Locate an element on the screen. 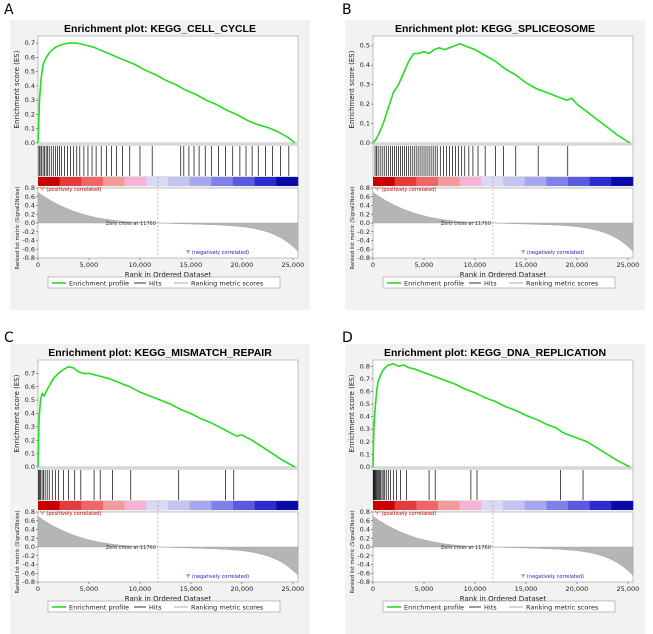 This screenshot has height=634, width=653. x-axis-label: Rank in Ordered Dataset is located at coordinates (168, 275).